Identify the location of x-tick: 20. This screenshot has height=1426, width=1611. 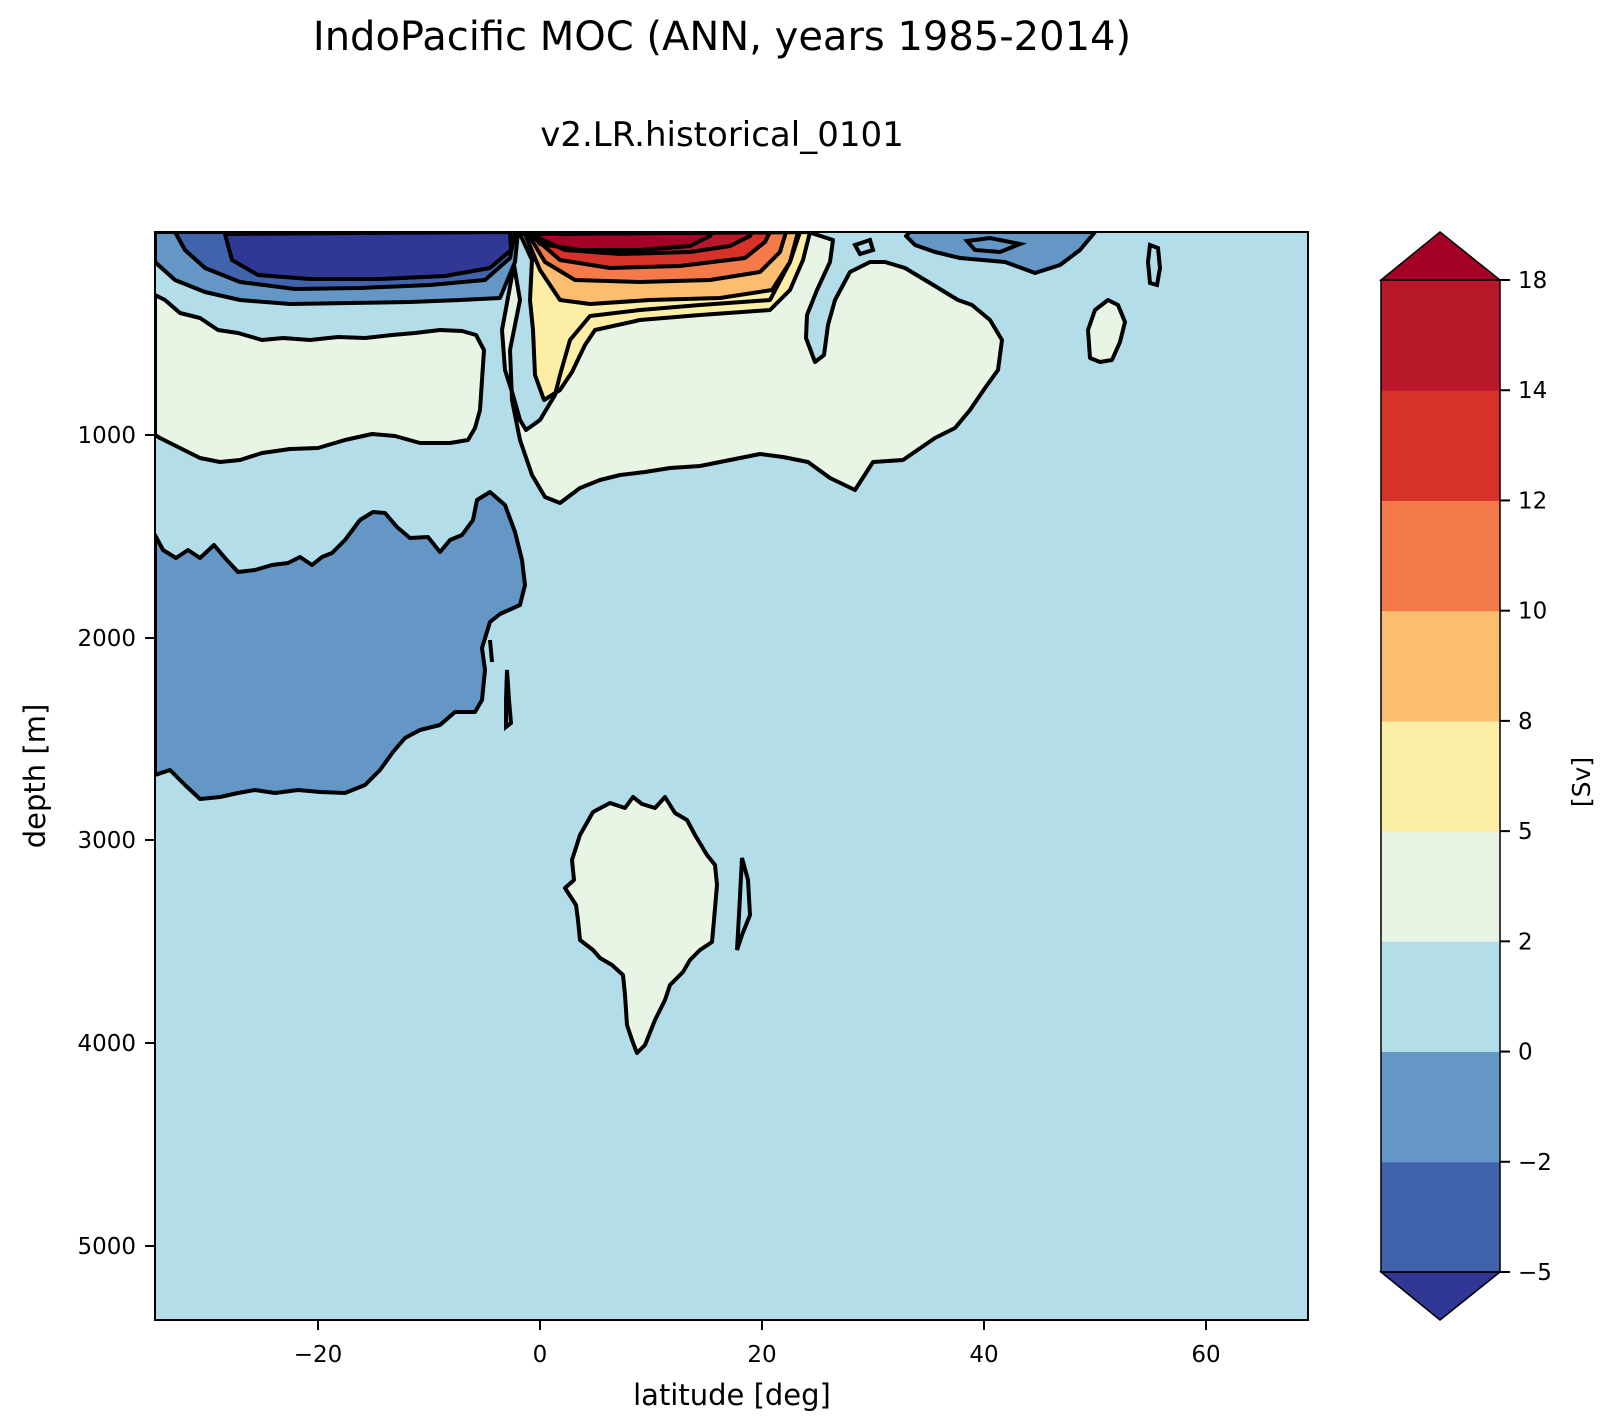
(762, 1344).